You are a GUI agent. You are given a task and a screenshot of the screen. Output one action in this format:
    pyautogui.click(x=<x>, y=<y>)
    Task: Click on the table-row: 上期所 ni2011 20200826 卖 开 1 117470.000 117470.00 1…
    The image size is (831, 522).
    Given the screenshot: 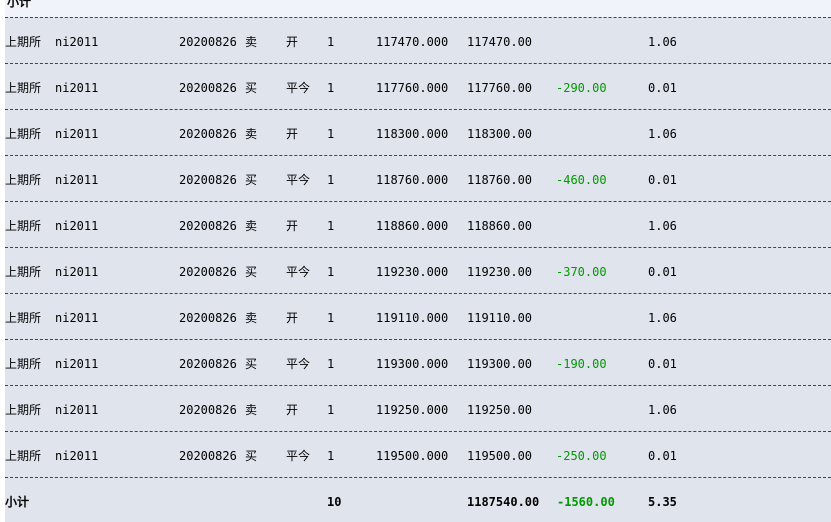 What is the action you would take?
    pyautogui.click(x=418, y=40)
    